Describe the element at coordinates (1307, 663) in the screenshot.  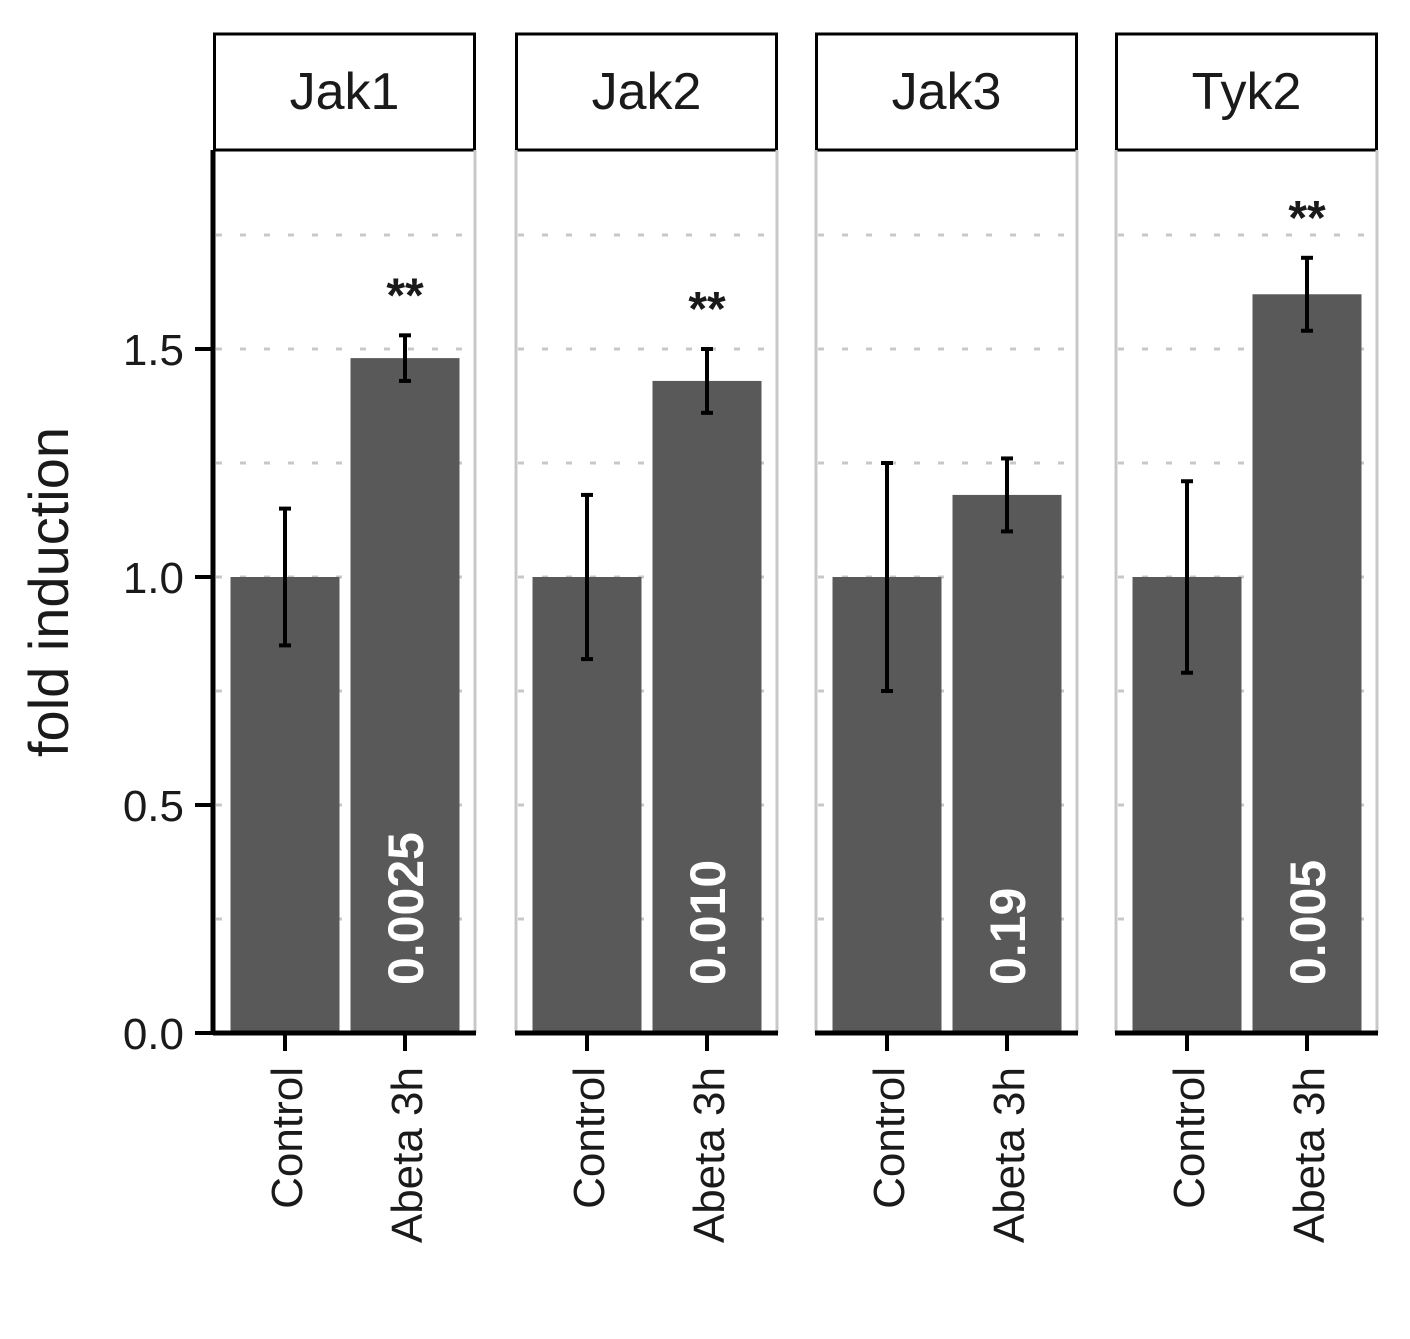
I see `bar-tyk2-abeta` at that location.